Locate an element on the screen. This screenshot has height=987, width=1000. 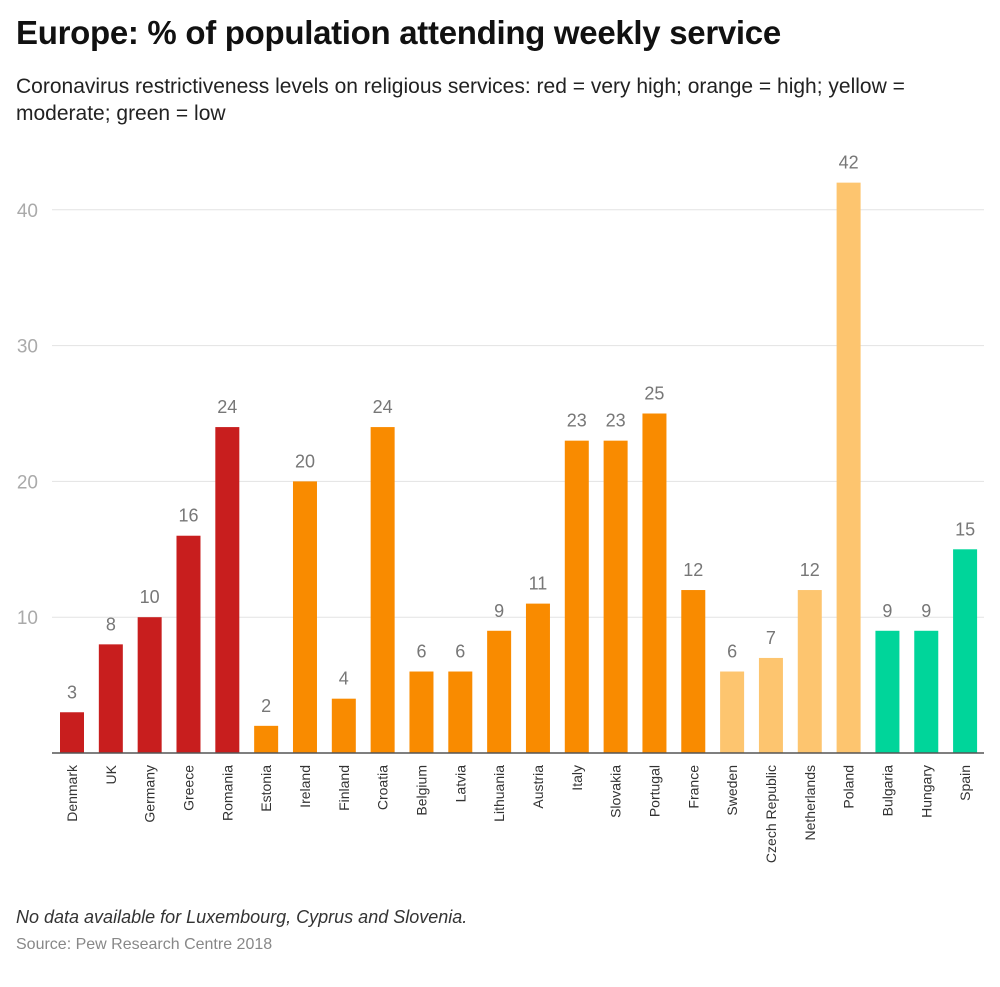
bar-italy is located at coordinates (576, 596).